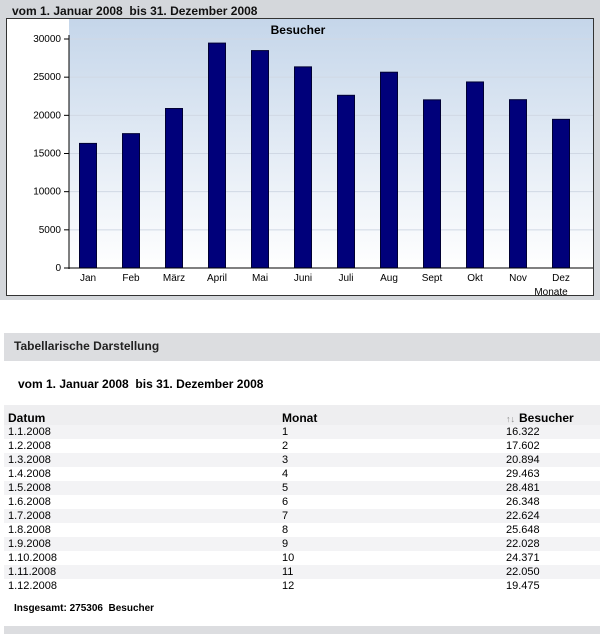 The image size is (600, 634). What do you see at coordinates (390, 572) in the screenshot?
I see `cell-monat: 11` at bounding box center [390, 572].